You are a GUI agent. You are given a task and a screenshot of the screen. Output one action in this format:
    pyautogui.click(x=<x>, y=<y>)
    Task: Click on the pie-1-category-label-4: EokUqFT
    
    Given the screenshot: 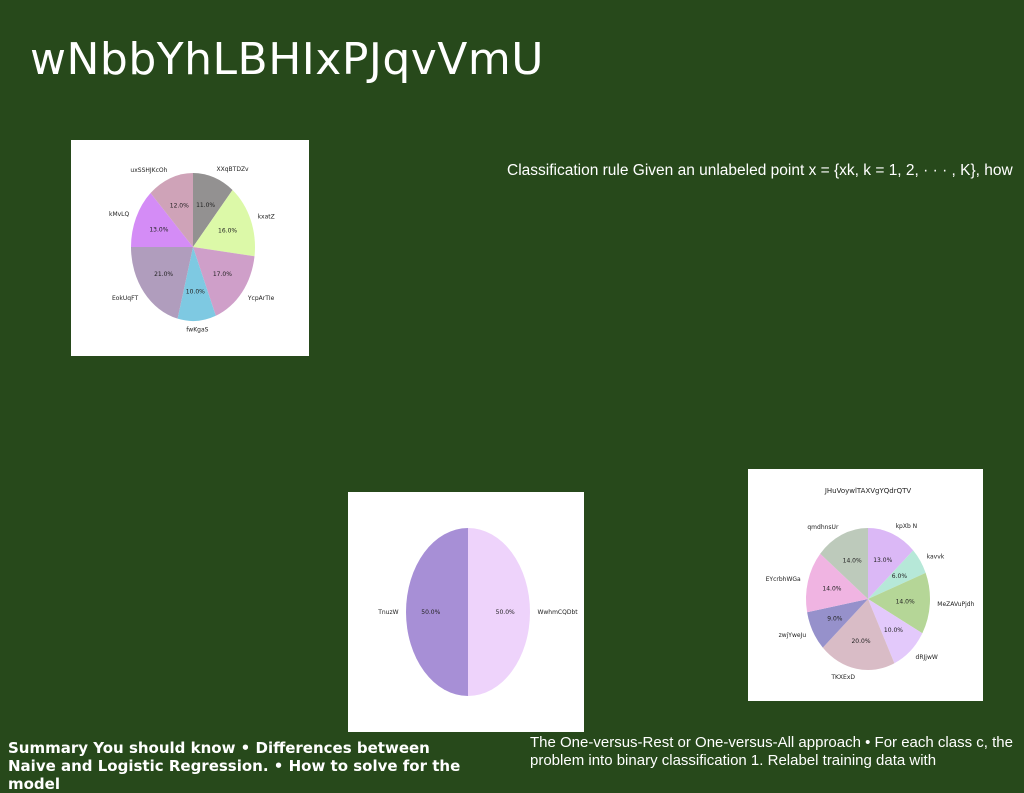 What is the action you would take?
    pyautogui.click(x=125, y=298)
    